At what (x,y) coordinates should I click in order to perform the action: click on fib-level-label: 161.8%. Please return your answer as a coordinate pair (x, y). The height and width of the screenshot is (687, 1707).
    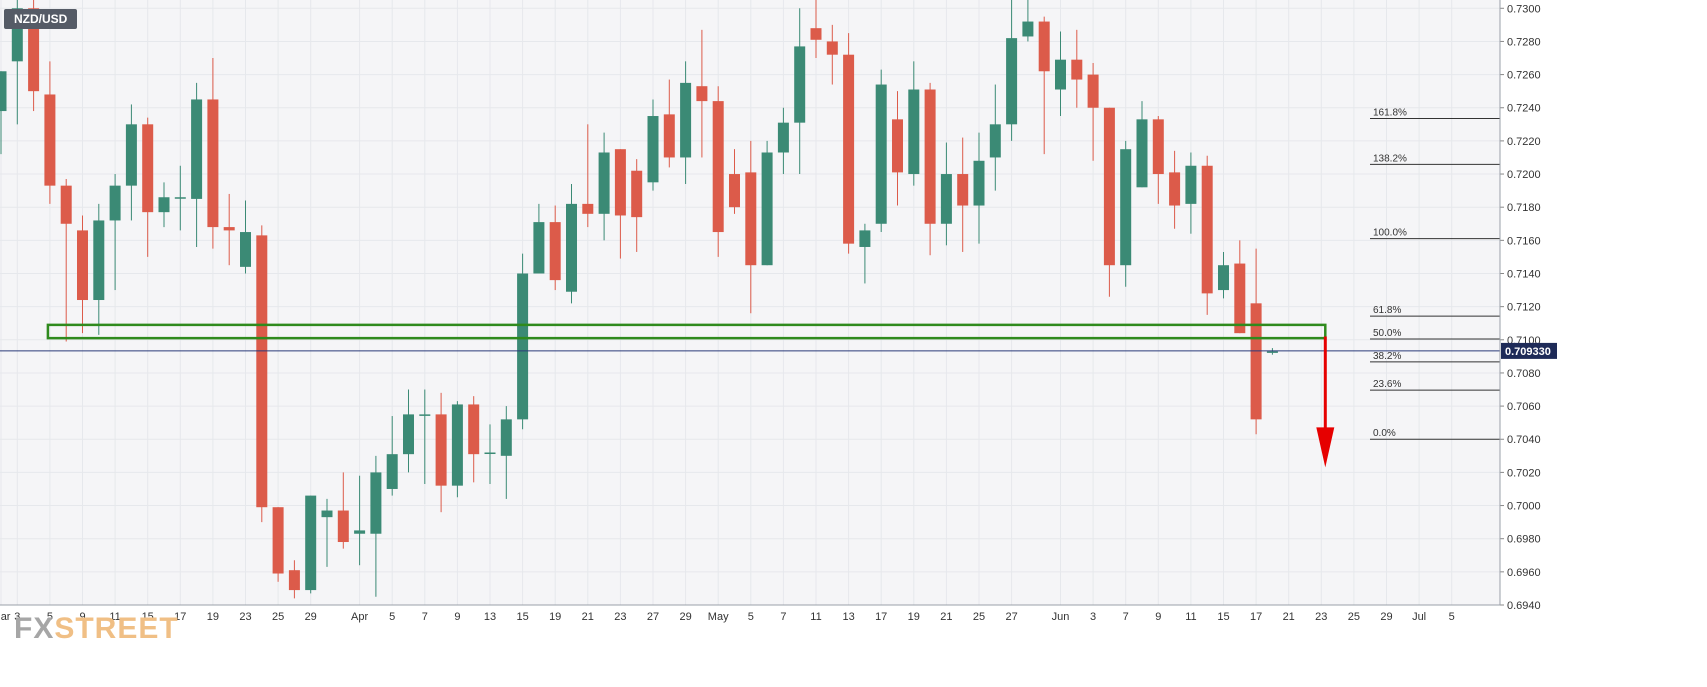
    Looking at the image, I should click on (1390, 113).